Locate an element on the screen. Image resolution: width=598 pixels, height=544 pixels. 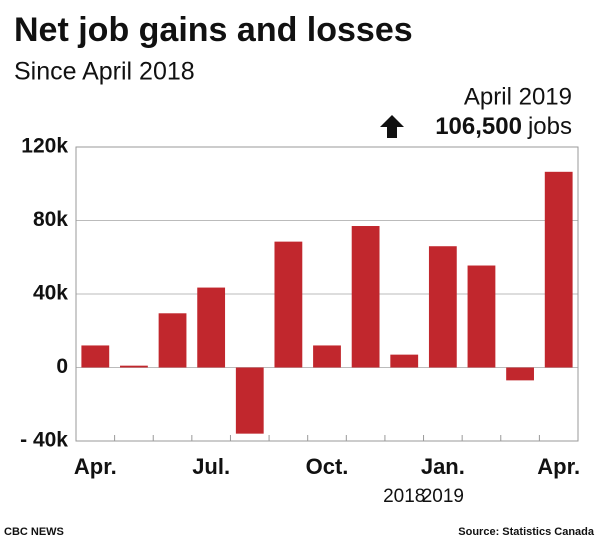
x-year-label: 2019 is located at coordinates (443, 496).